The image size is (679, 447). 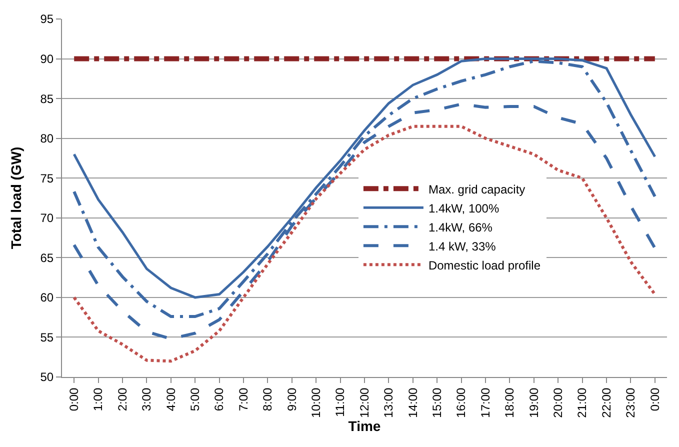 What do you see at coordinates (631, 402) in the screenshot?
I see `x-tick-label: 23:00` at bounding box center [631, 402].